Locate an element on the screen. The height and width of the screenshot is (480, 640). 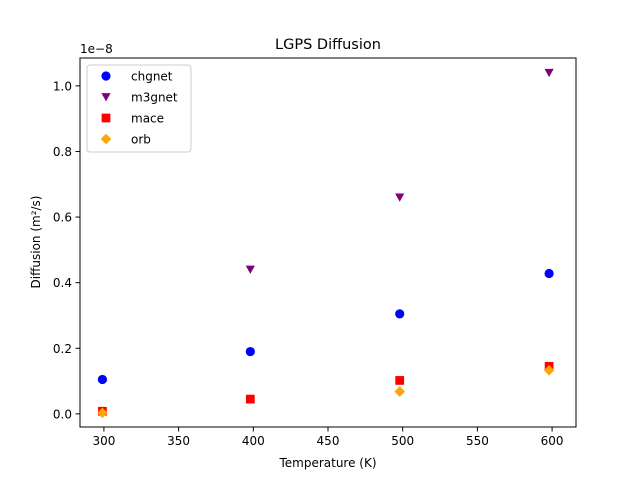
x-tick-label: 400 is located at coordinates (253, 441).